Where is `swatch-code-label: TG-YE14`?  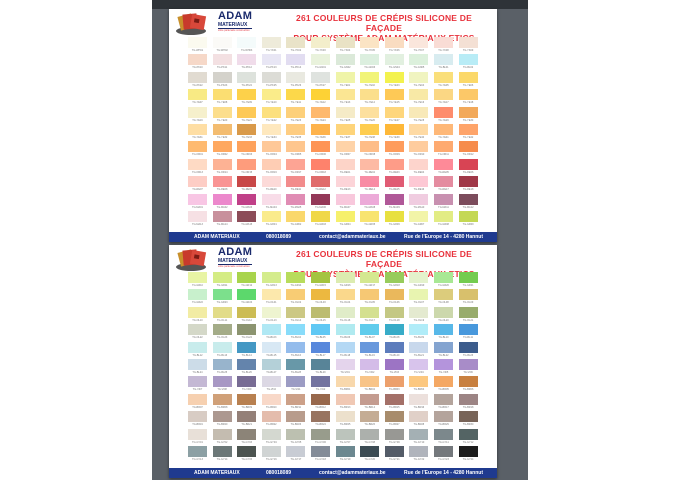
swatch-code-label: TG-YE14 is located at coordinates (369, 103).